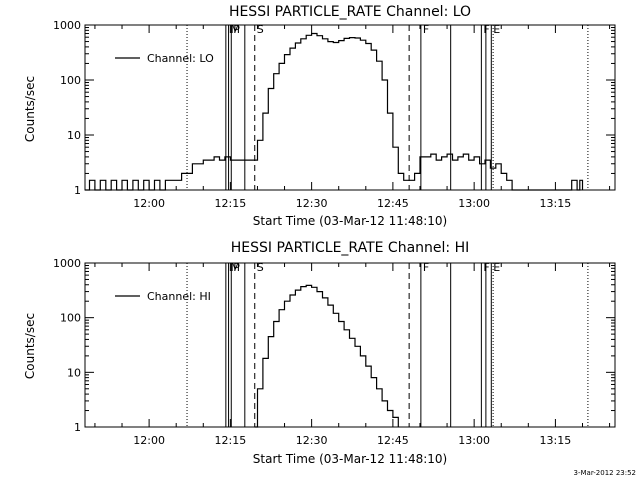  Describe the element at coordinates (605, 473) in the screenshot. I see `timestamp: 3-Mar-2012 23:52` at that location.